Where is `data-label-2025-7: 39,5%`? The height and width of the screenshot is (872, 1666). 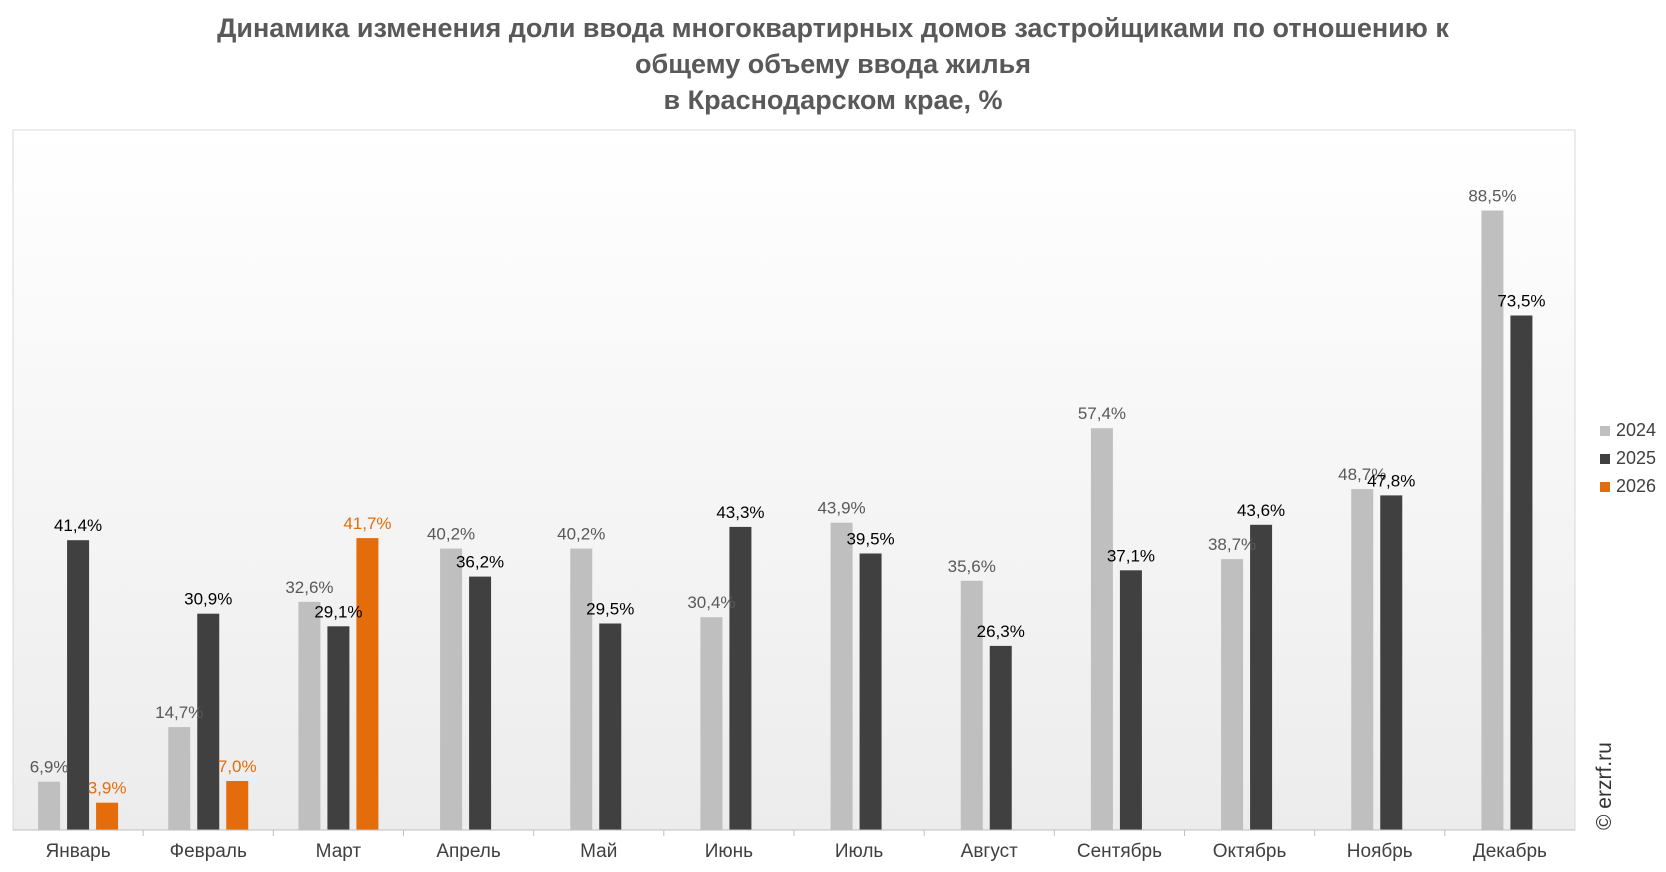 data-label-2025-7: 39,5% is located at coordinates (870, 539).